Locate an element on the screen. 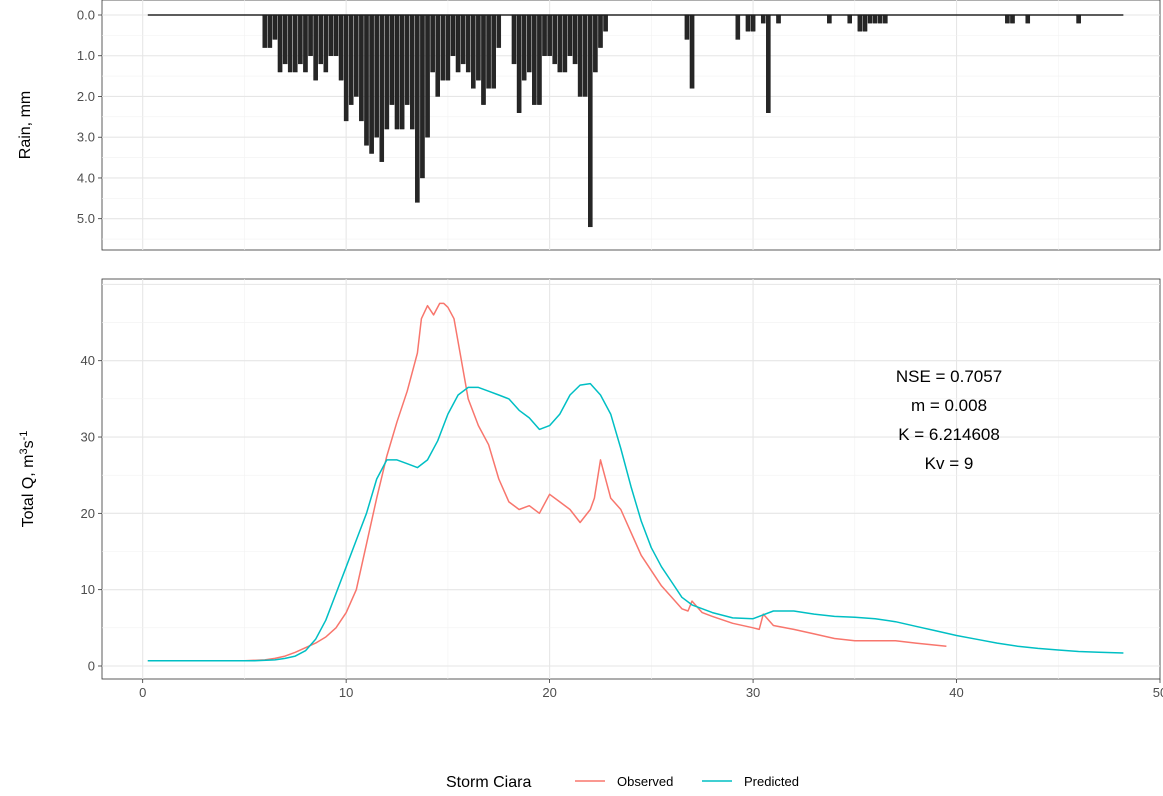 Image resolution: width=1163 pixels, height=796 pixels. discharge-y-axis-title: Total Q, m3s-1 is located at coordinates (27, 479).